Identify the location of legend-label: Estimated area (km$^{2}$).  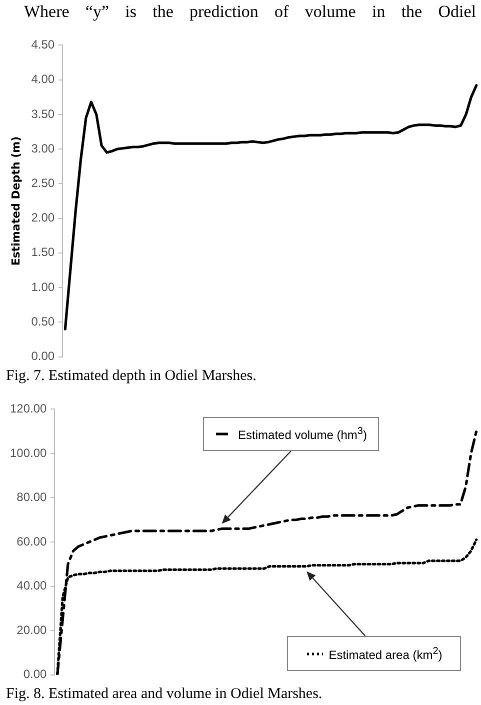
(385, 654).